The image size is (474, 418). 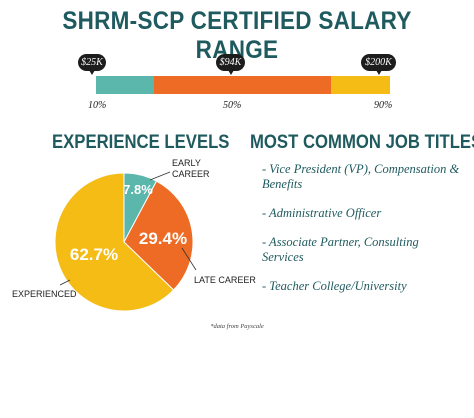 I want to click on page-title: SHRM-SCP CERTIFIED SALARY RANGE, so click(x=237, y=35).